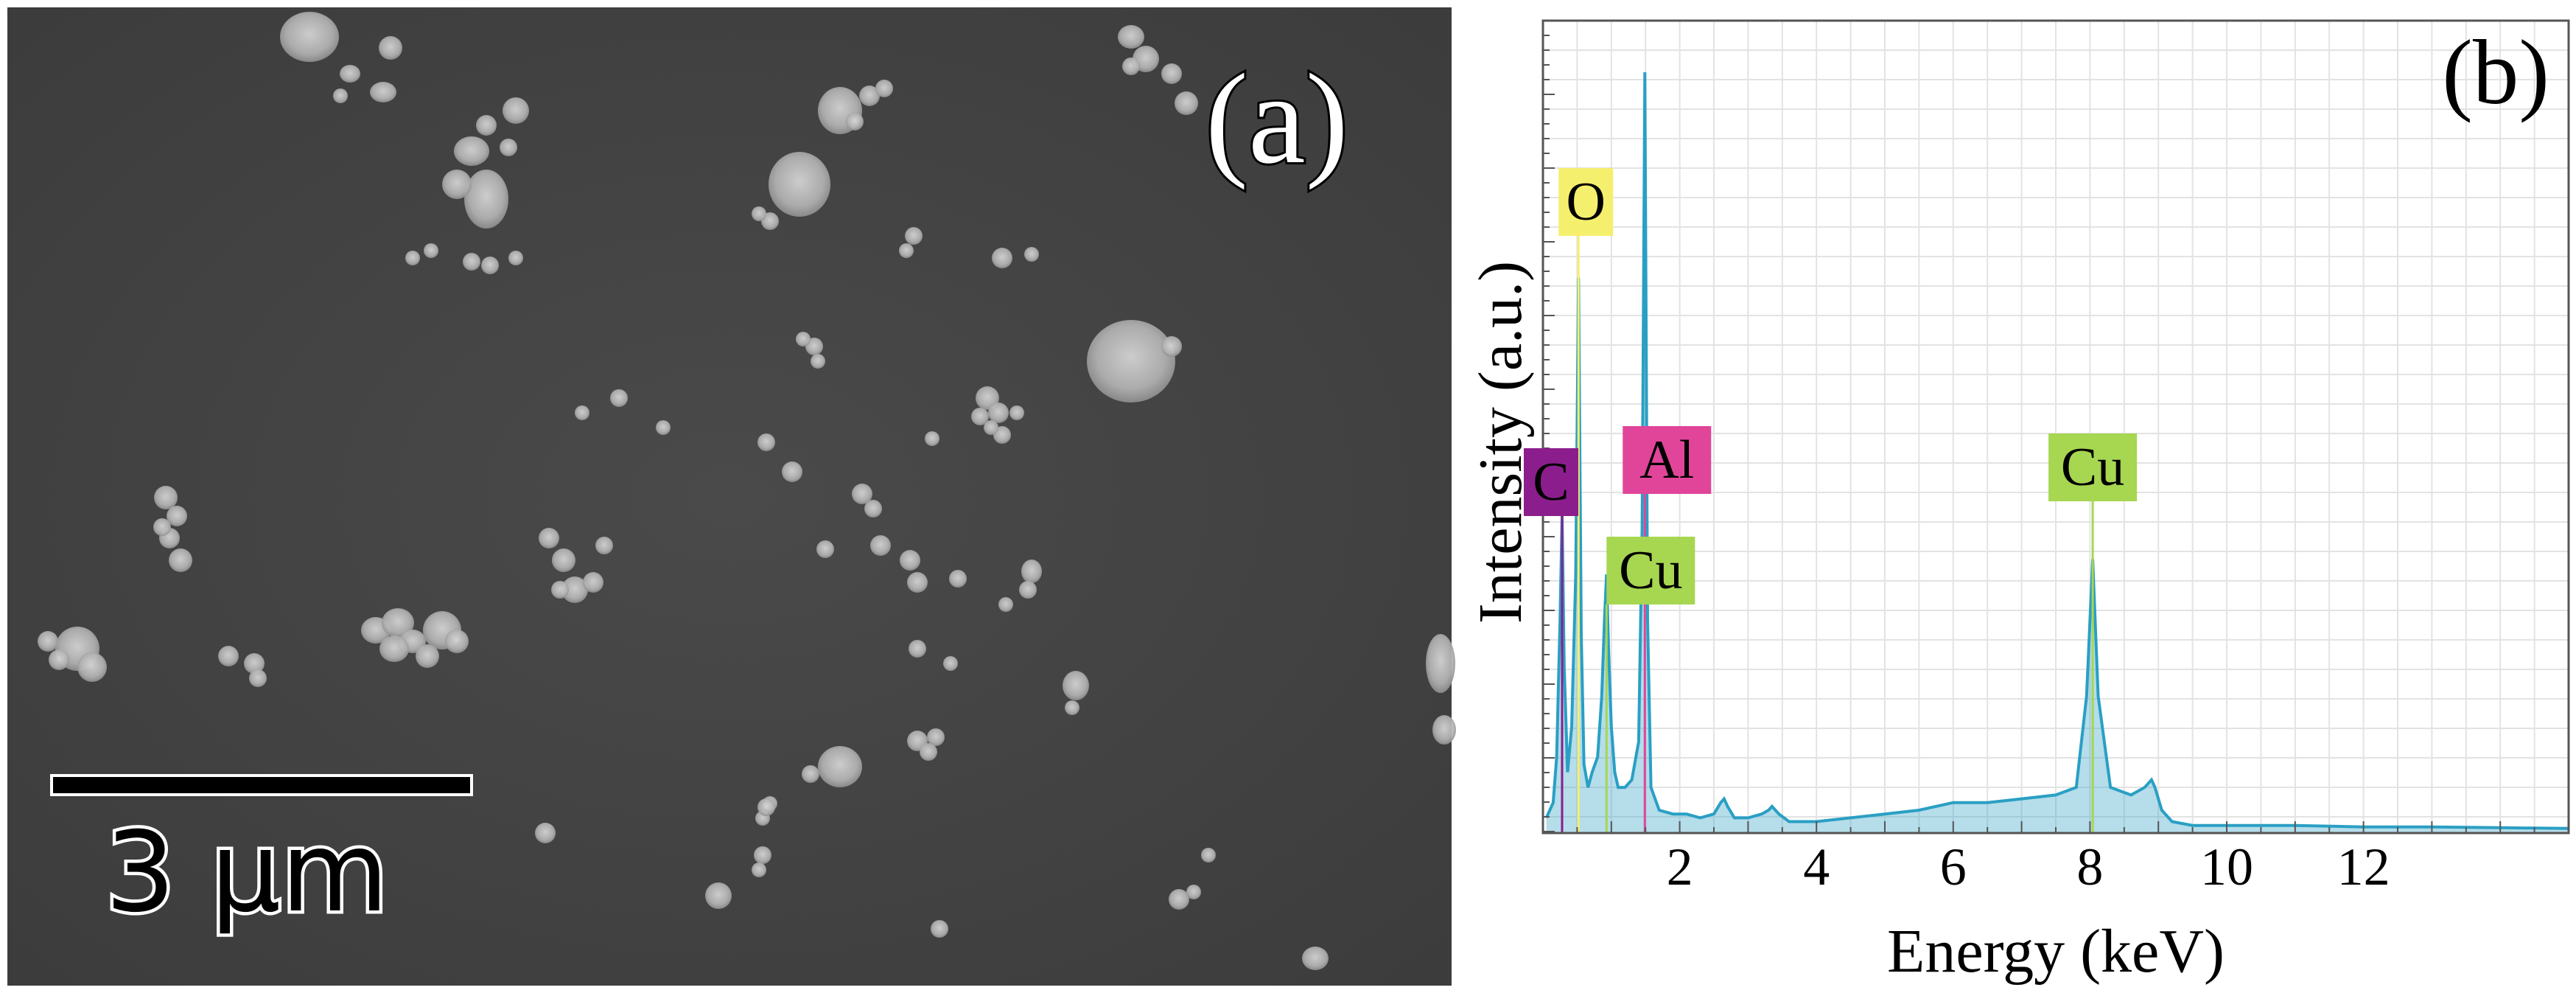 The image size is (2576, 993). Describe the element at coordinates (1953, 866) in the screenshot. I see `x-tick-label: 6` at that location.